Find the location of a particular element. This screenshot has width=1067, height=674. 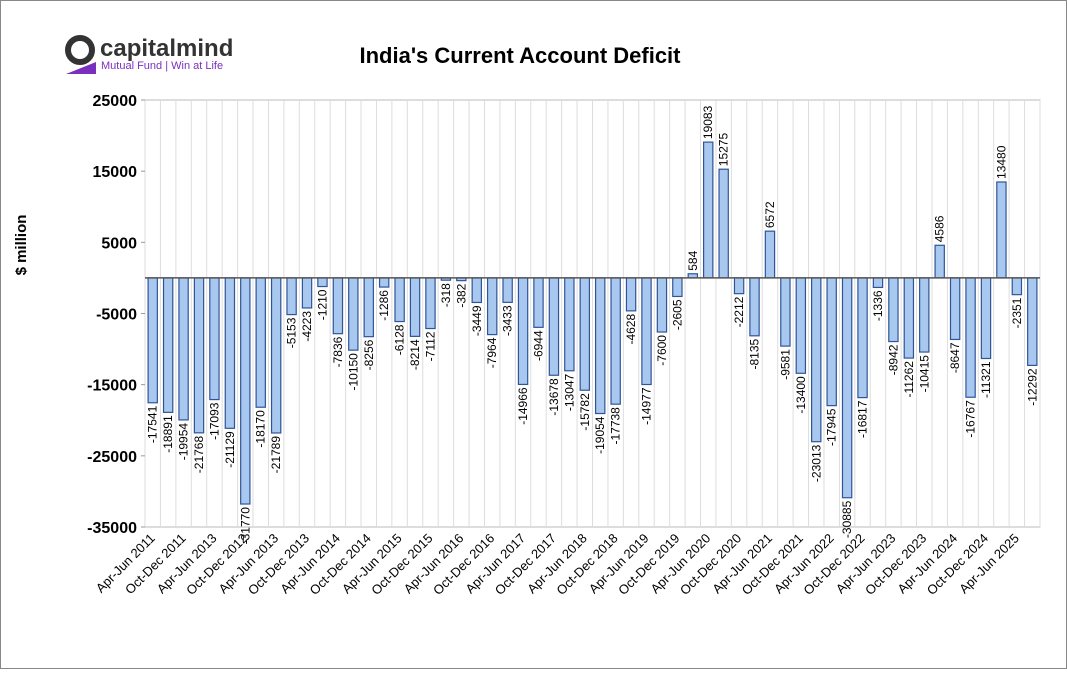

data-label: -7836 is located at coordinates (338, 351).